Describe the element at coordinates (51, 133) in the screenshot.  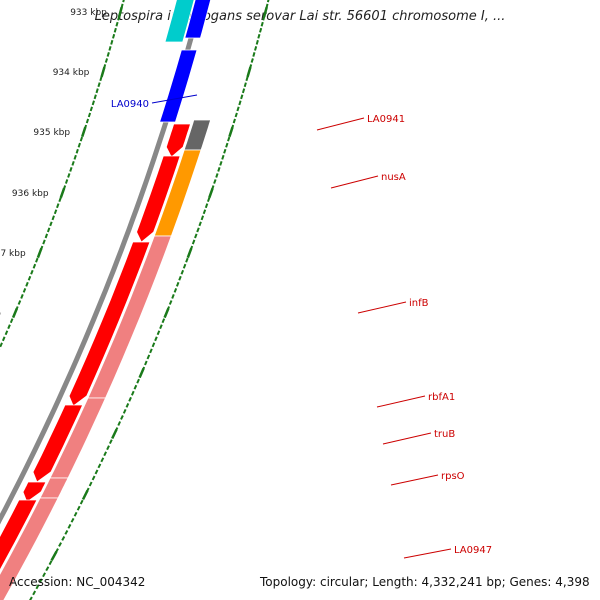
I see `scale-label: 935 kbp` at that location.